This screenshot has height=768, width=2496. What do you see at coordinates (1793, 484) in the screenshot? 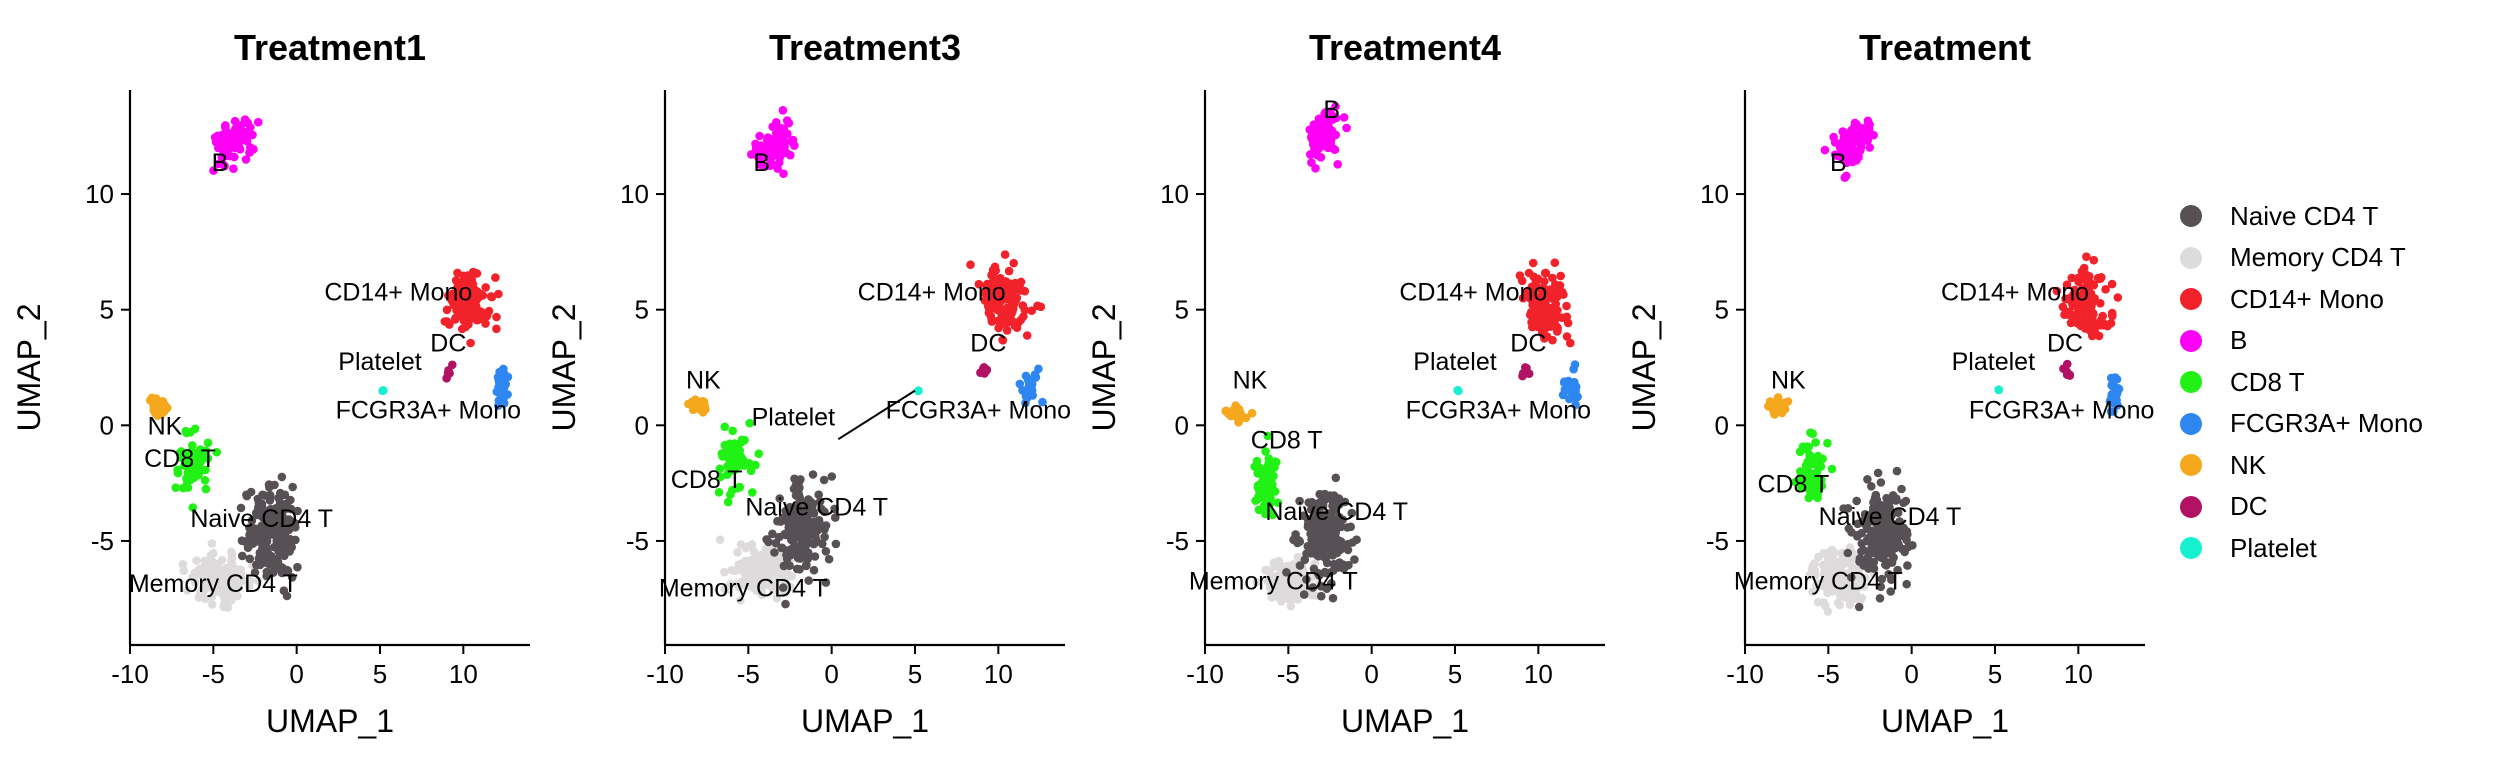
I see `cluster-label-cd8-t: CD8 T` at bounding box center [1793, 484].